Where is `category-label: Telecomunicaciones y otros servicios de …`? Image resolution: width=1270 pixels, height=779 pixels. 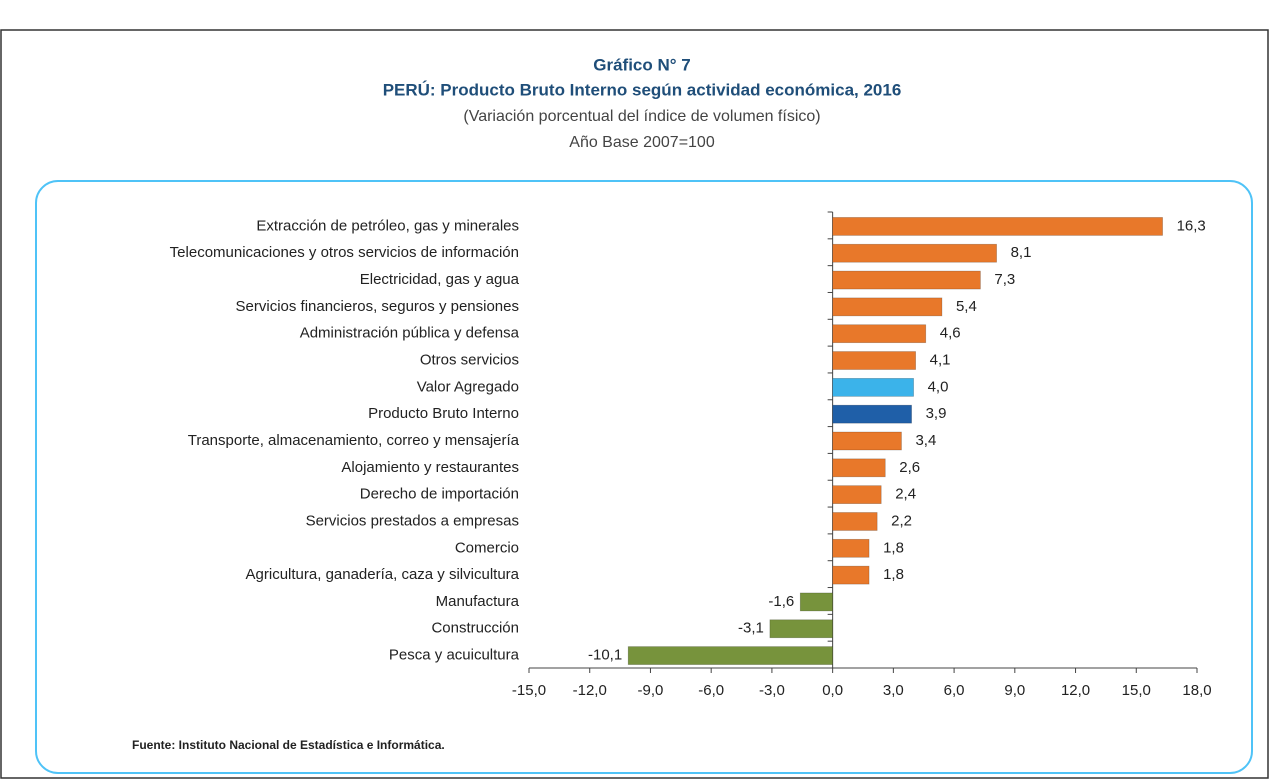
category-label: Telecomunicaciones y otros servicios de … is located at coordinates (344, 252).